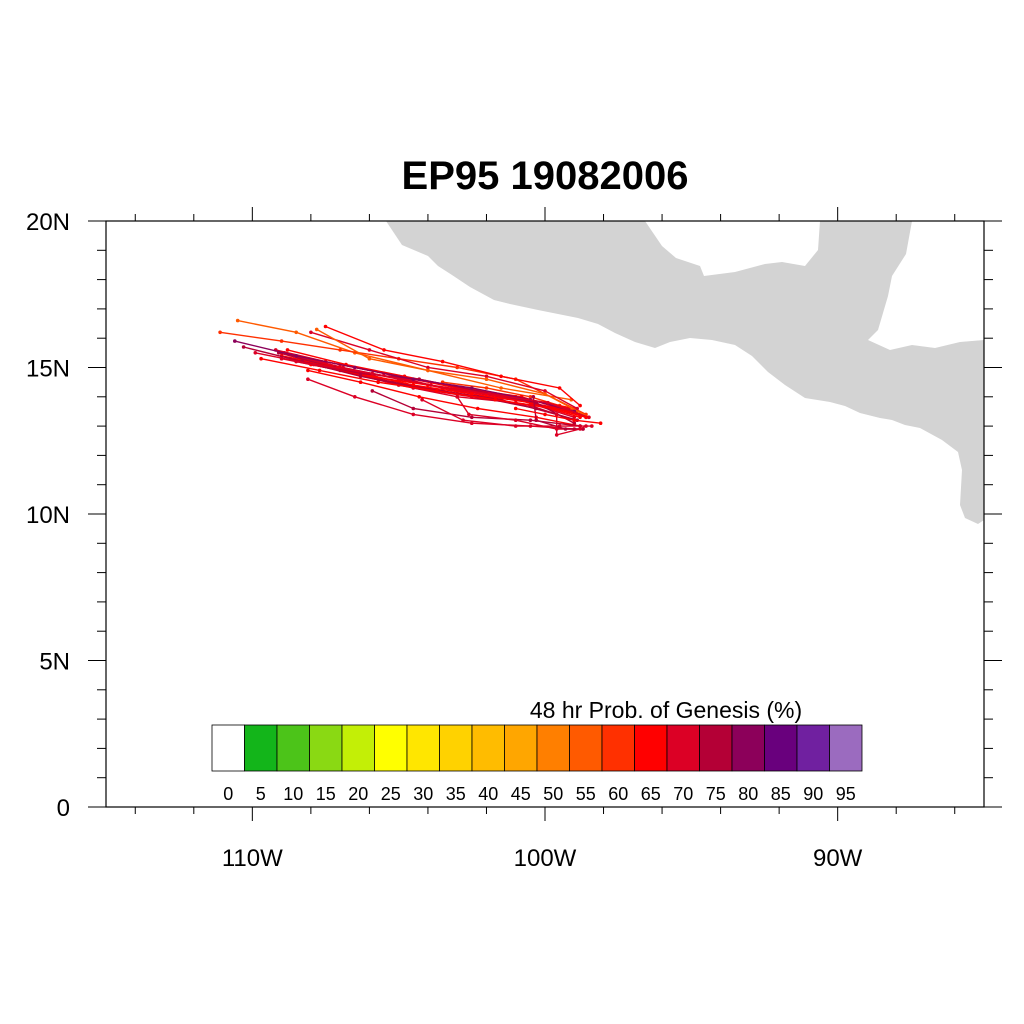  What do you see at coordinates (618, 794) in the screenshot?
I see `colorbar-label: 60` at bounding box center [618, 794].